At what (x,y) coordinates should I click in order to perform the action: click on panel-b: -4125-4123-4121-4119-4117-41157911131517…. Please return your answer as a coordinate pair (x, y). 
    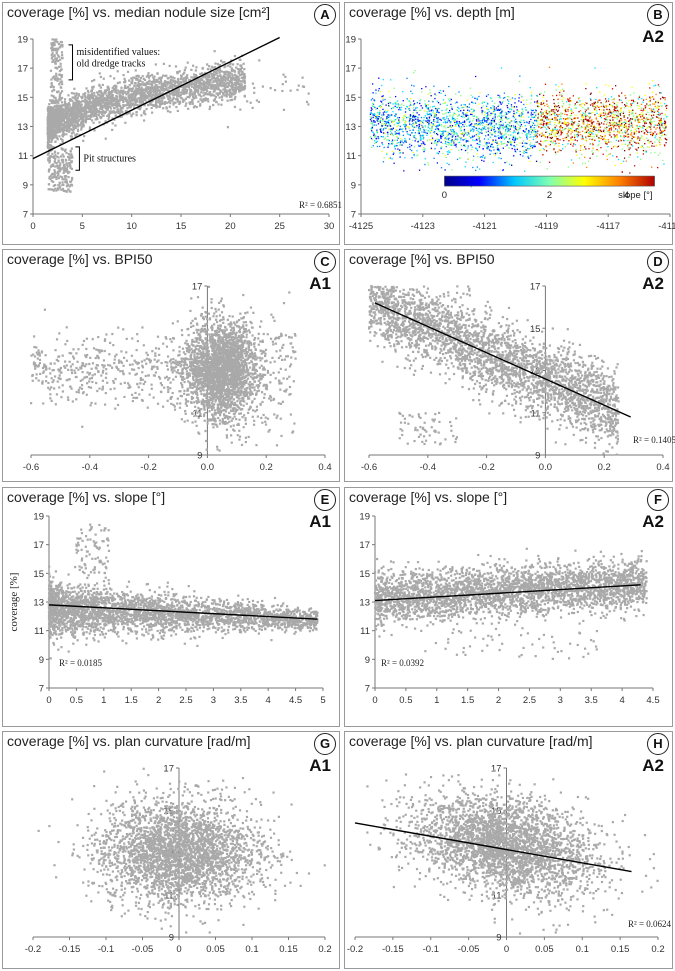
    Looking at the image, I should click on (509, 123).